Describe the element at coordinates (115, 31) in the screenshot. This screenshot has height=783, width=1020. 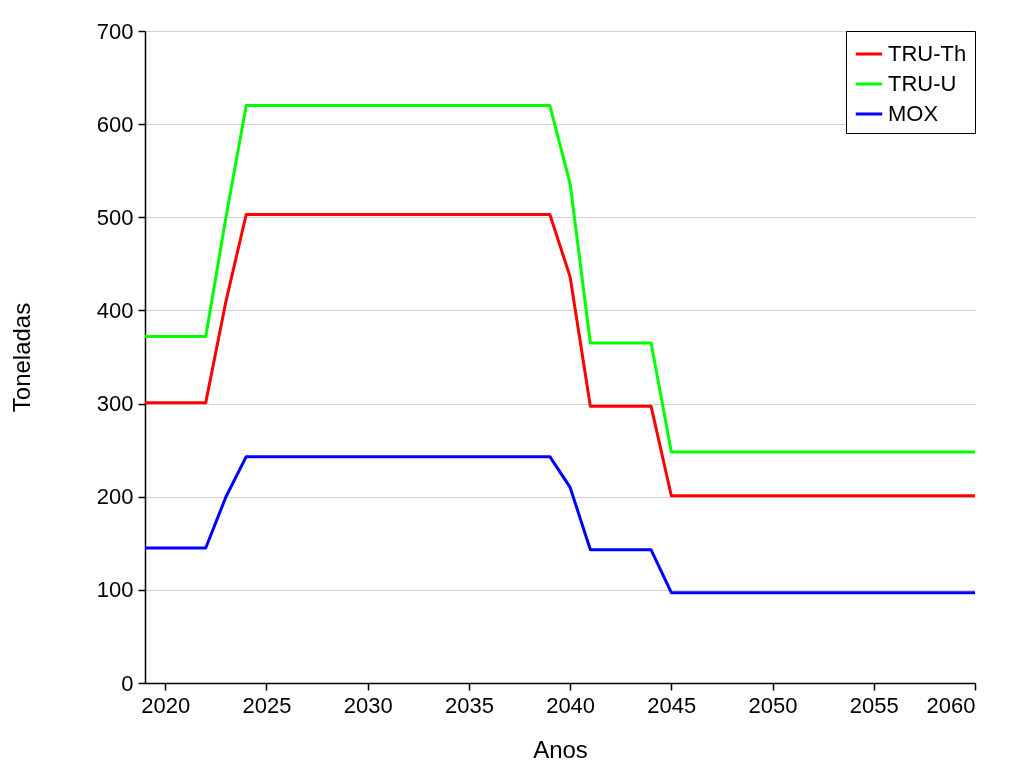
I see `y-tick-label: 700` at that location.